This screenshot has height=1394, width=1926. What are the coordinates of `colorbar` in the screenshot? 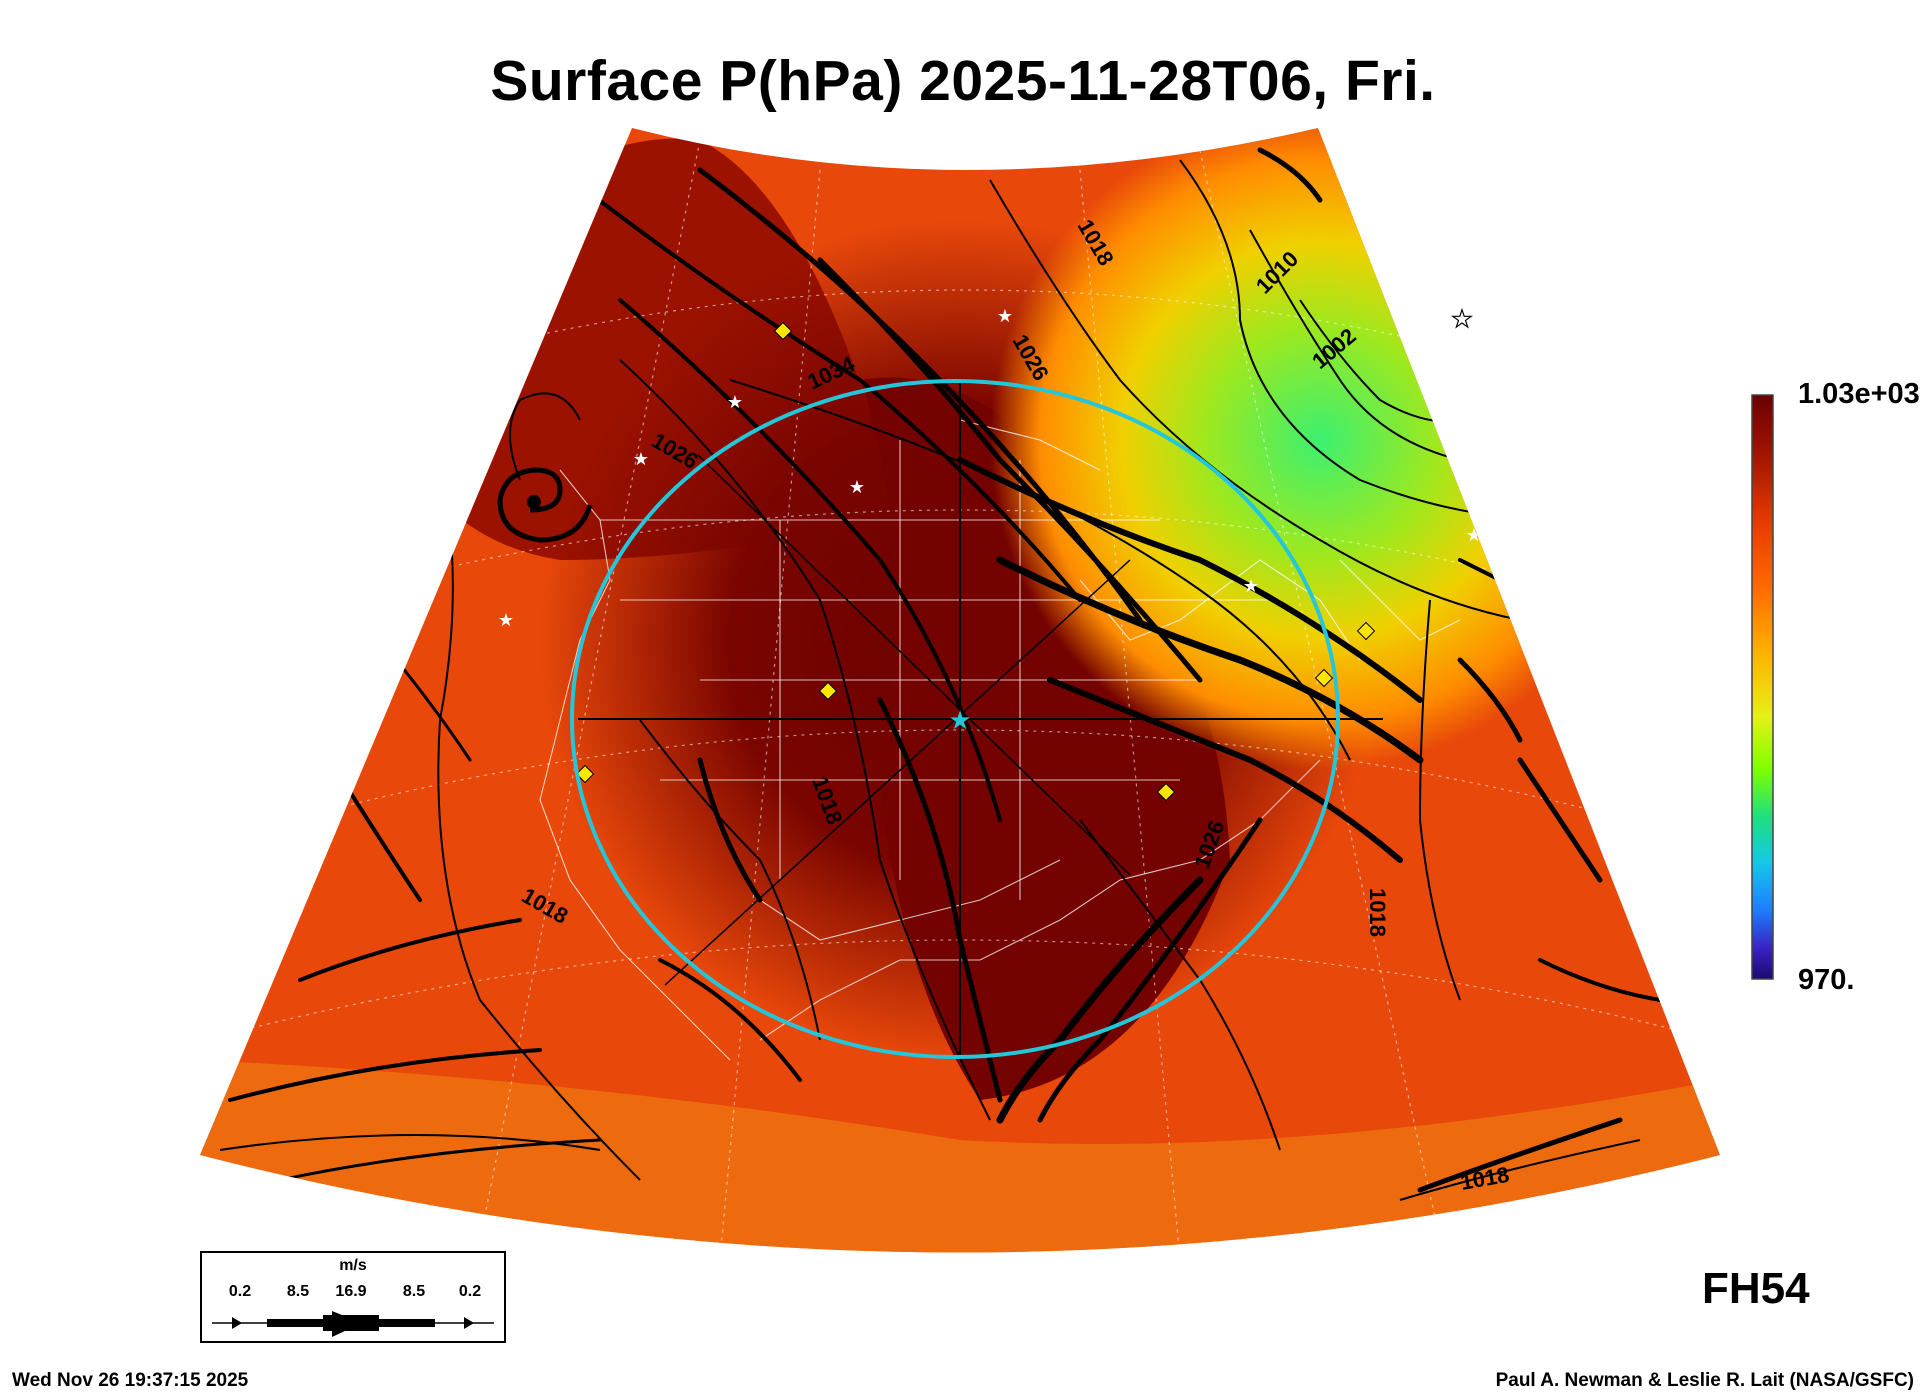 It's located at (1762, 687).